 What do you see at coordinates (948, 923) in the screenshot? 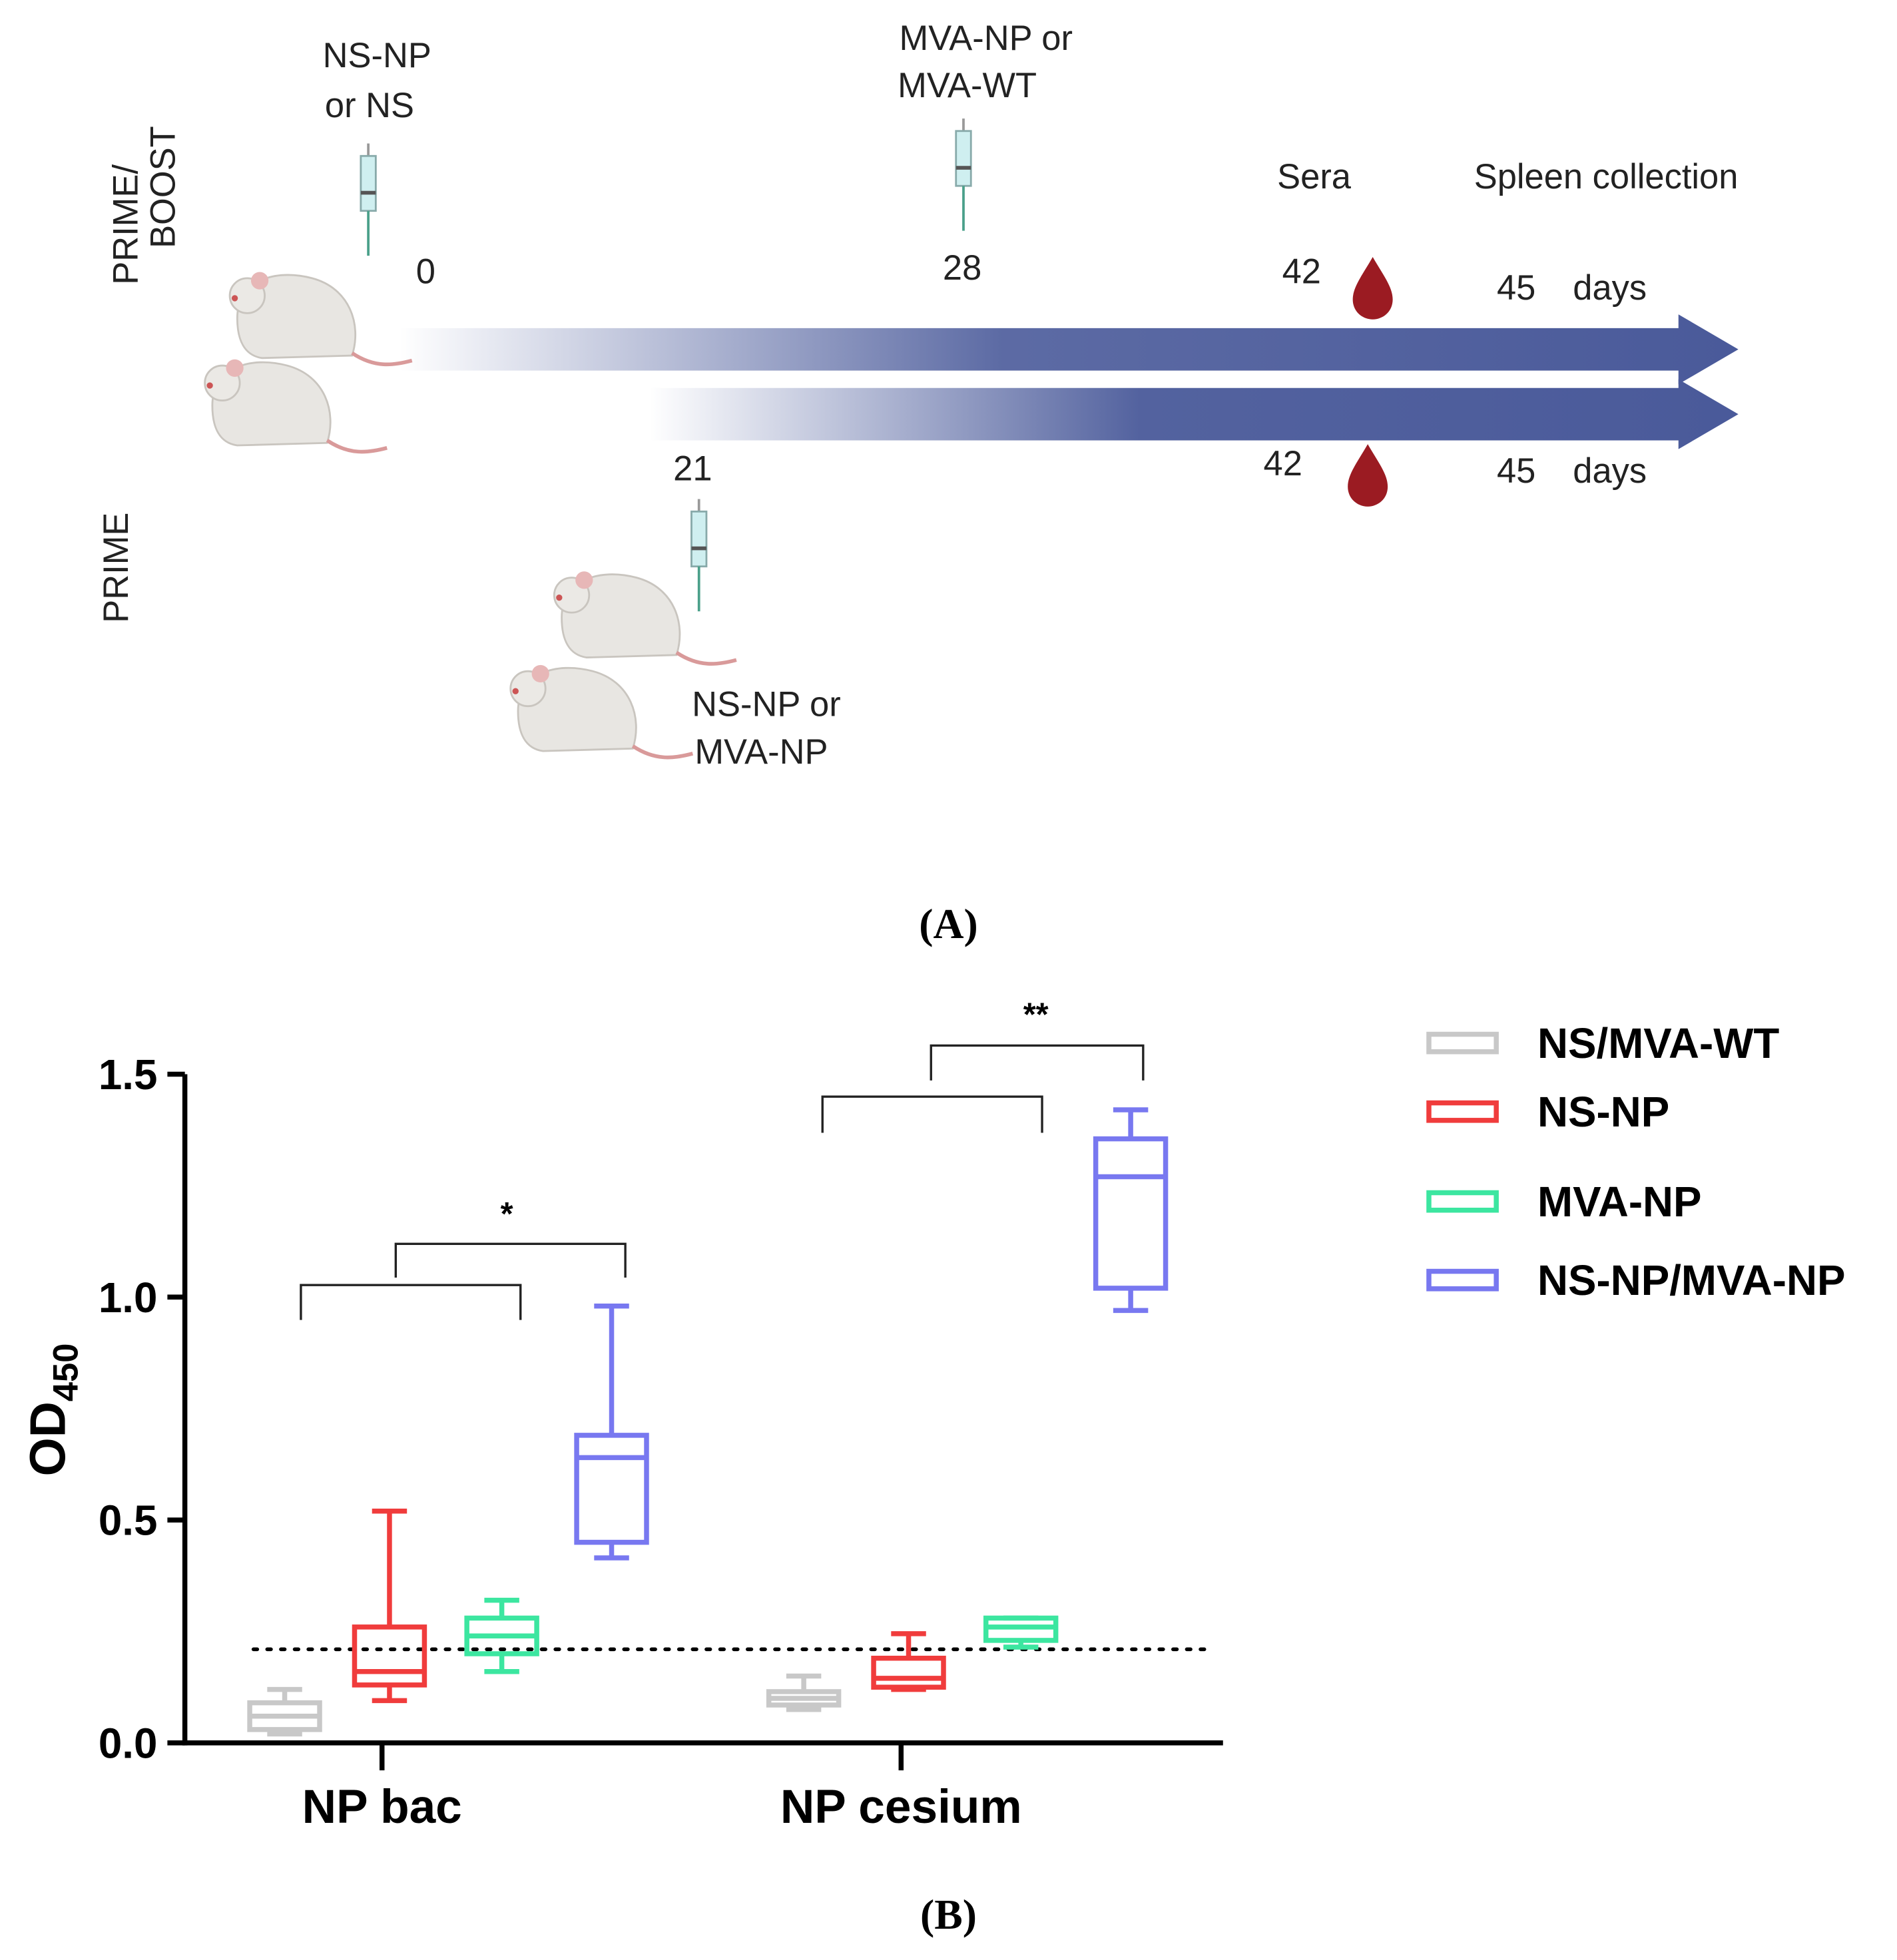
I see `panel-label: (A)` at bounding box center [948, 923].